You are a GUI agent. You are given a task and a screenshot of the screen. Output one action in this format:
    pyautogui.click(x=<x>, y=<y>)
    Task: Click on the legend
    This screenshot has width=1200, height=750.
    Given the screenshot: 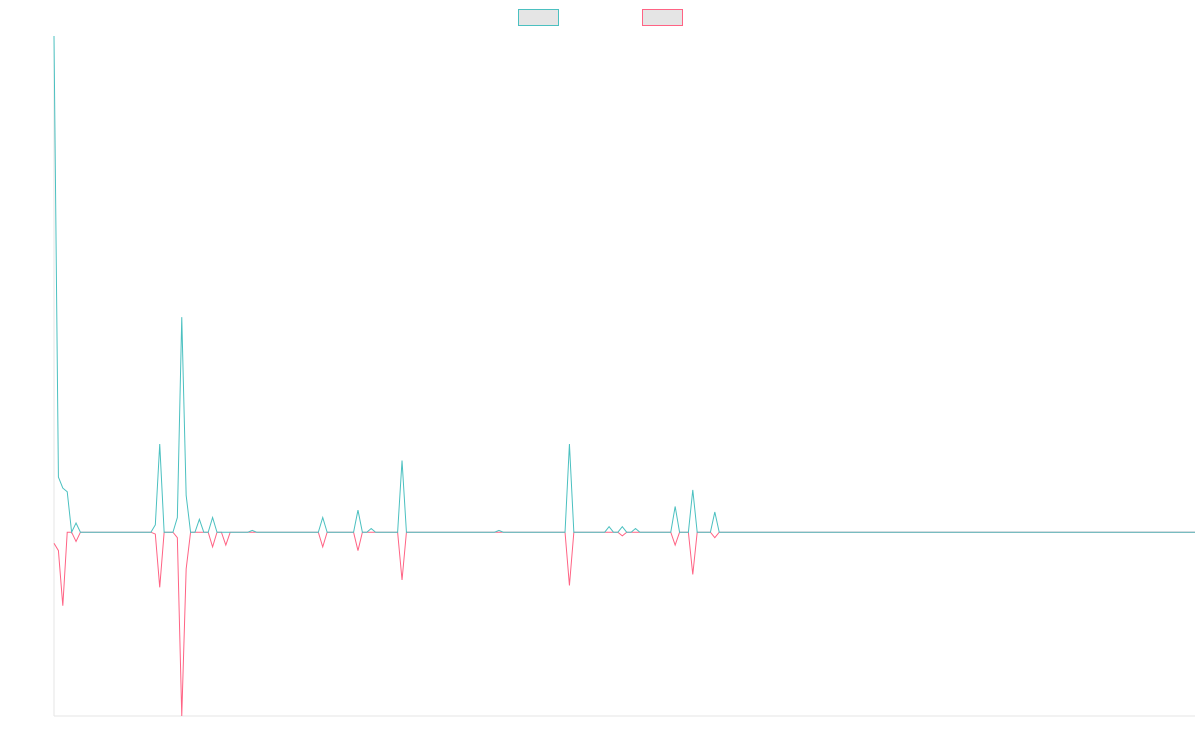 What is the action you would take?
    pyautogui.click(x=600, y=17)
    